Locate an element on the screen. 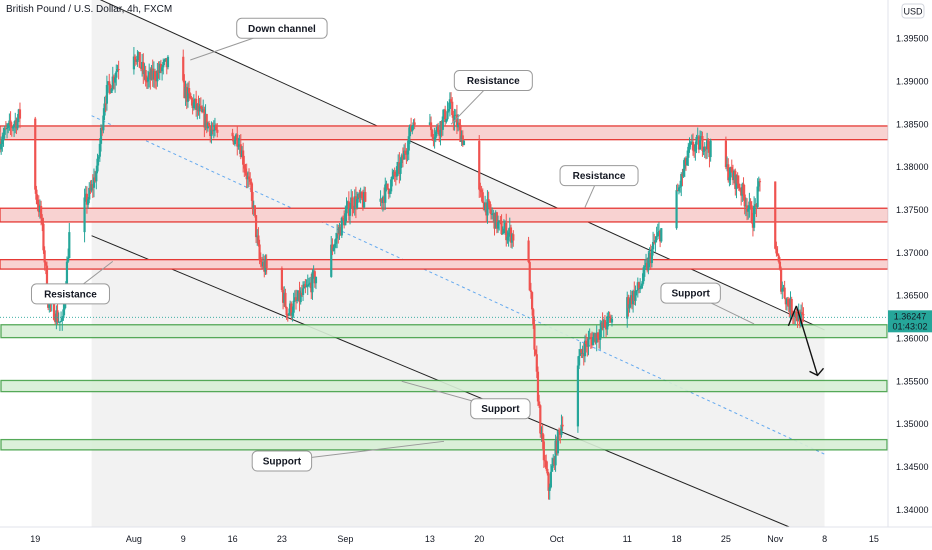  annotation-label-4: Resistance is located at coordinates (70, 294).